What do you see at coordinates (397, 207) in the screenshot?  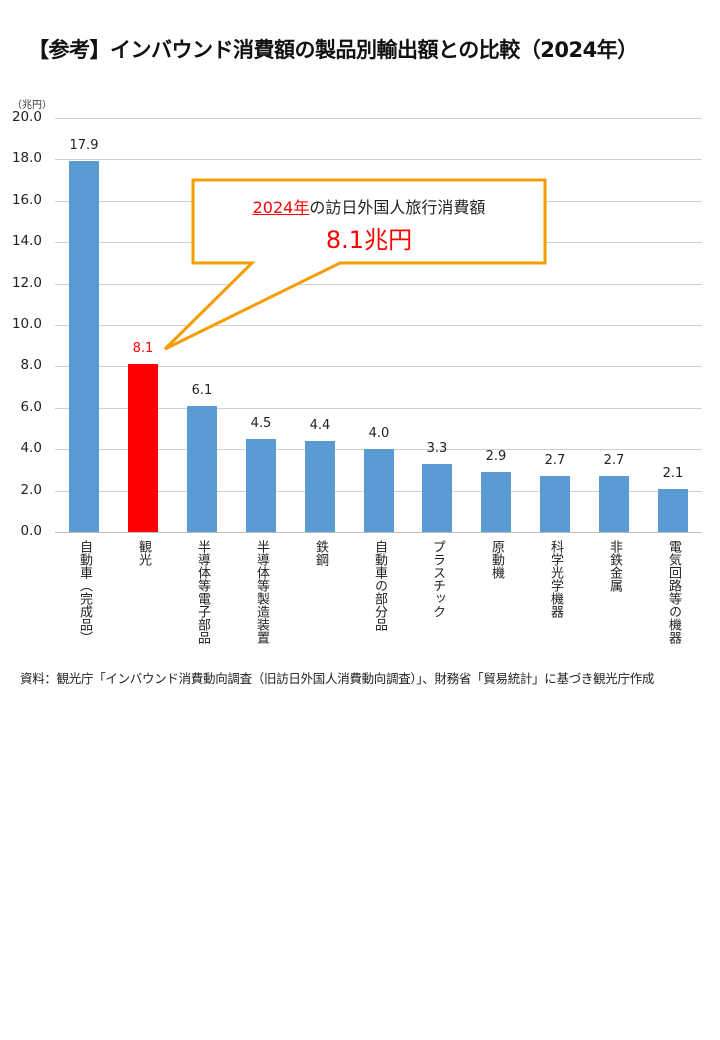 I see `callout-description: の訪日外国人旅行消費額` at bounding box center [397, 207].